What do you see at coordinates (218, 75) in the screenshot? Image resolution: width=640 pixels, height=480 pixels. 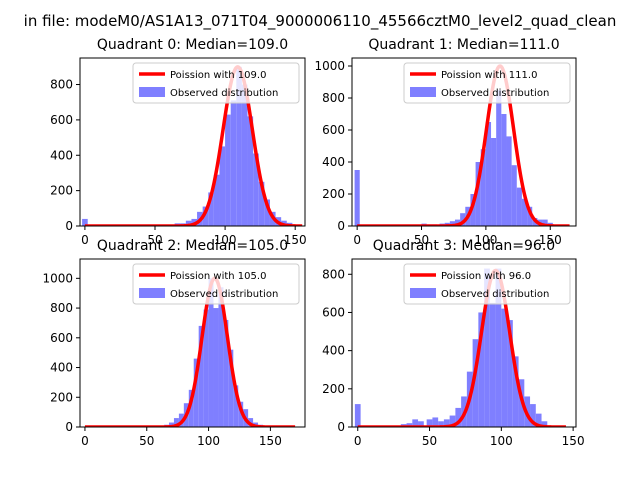 I see `legend-model-label: Poission with 109.0` at bounding box center [218, 75].